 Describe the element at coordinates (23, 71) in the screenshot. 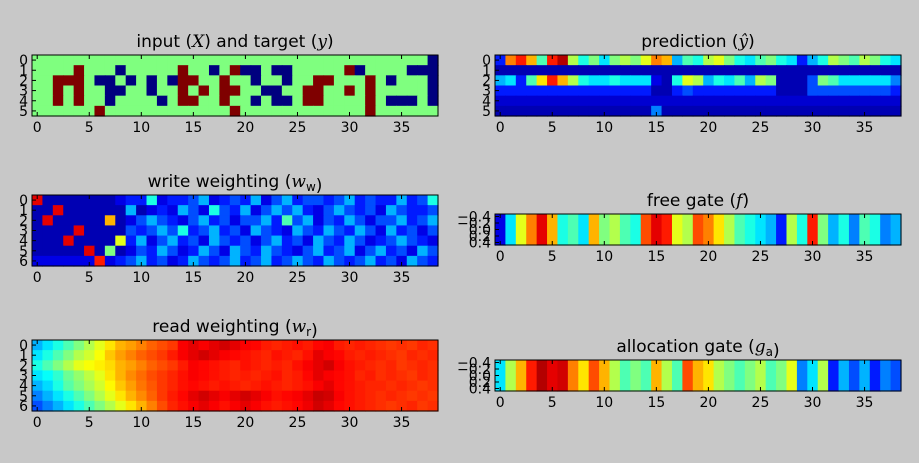

I see `y-tick-label: 1` at that location.